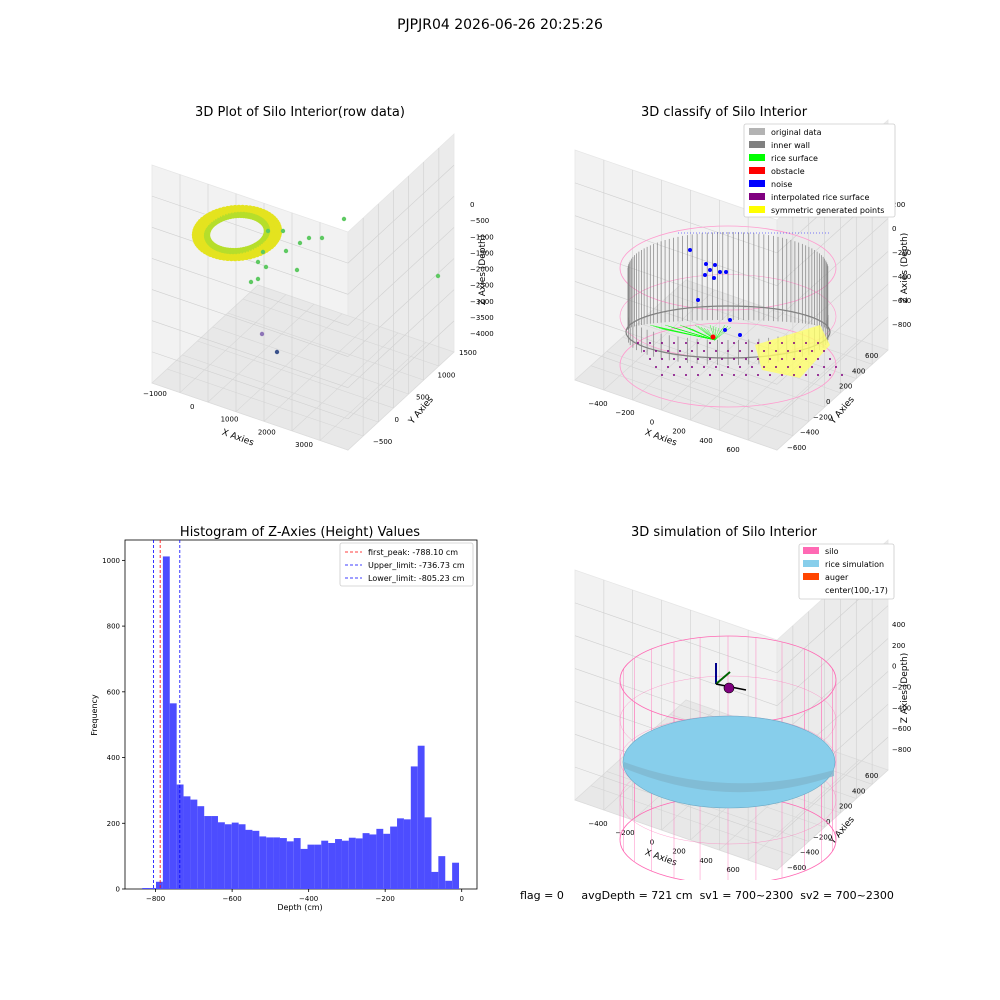 This screenshot has height=1000, width=1000. Describe the element at coordinates (482, 237) in the screenshot. I see `z-tick-label: −1000` at that location.